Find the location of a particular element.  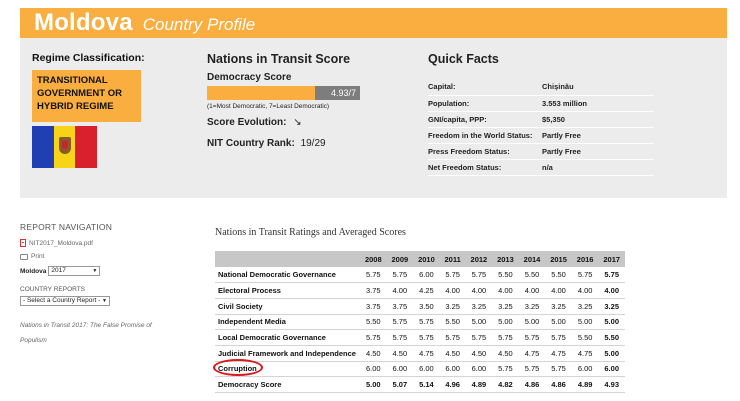

country-rank-value: 19/29 is located at coordinates (313, 143).